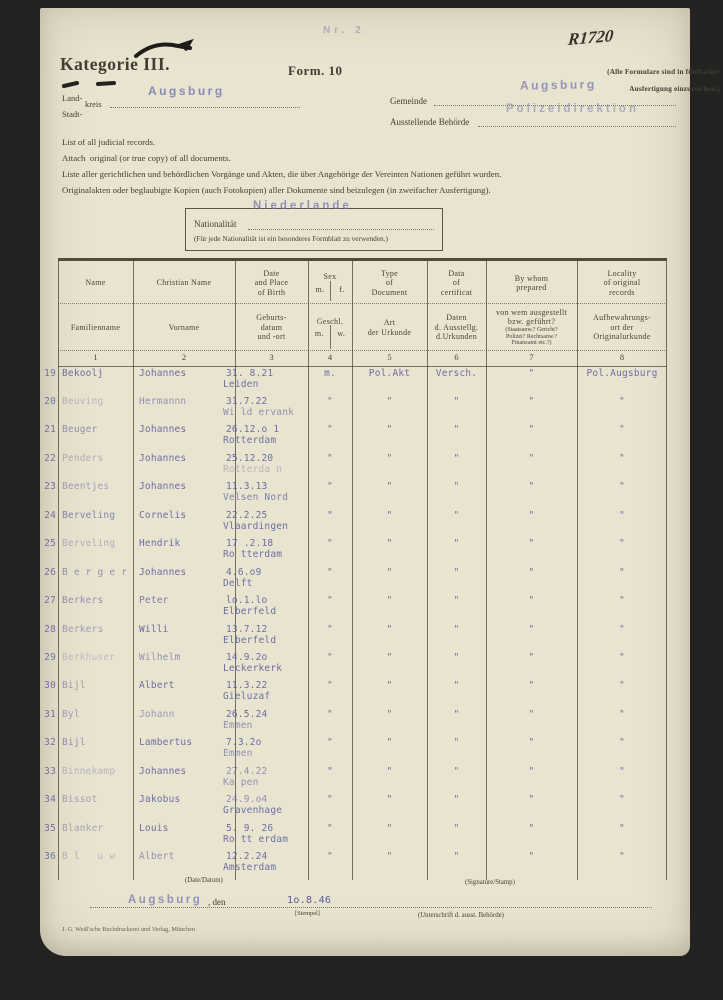 The width and height of the screenshot is (723, 1000). Describe the element at coordinates (362, 303) in the screenshot. I see `header-en-de-separator` at that location.